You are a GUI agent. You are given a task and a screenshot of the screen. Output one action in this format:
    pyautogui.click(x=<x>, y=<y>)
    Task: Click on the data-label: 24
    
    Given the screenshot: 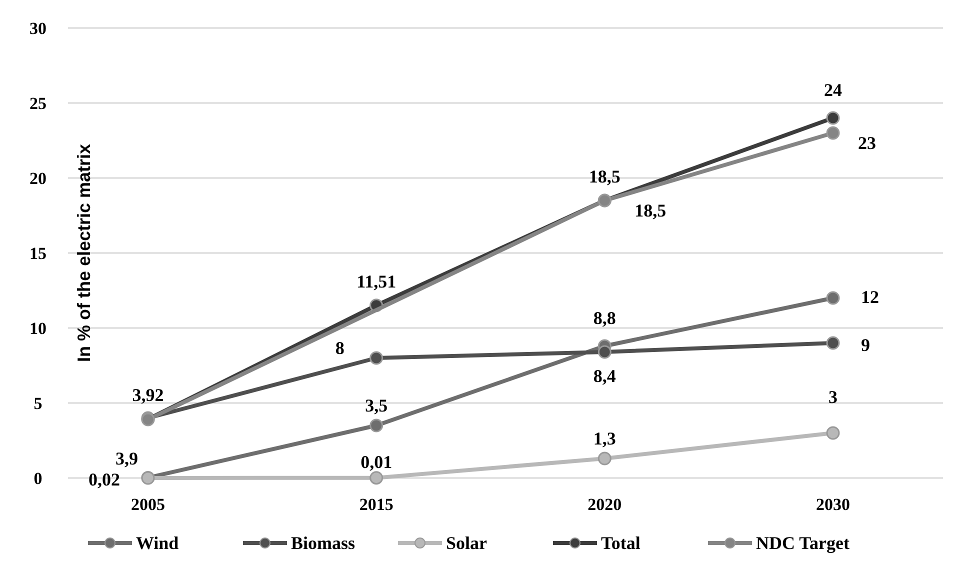 What is the action you would take?
    pyautogui.click(x=833, y=90)
    